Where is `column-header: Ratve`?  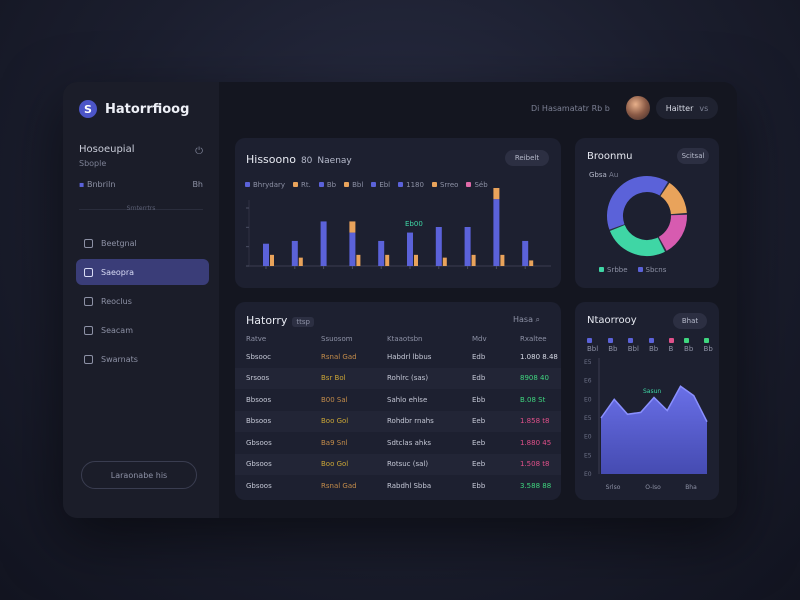
column-header: Ratve is located at coordinates (256, 339).